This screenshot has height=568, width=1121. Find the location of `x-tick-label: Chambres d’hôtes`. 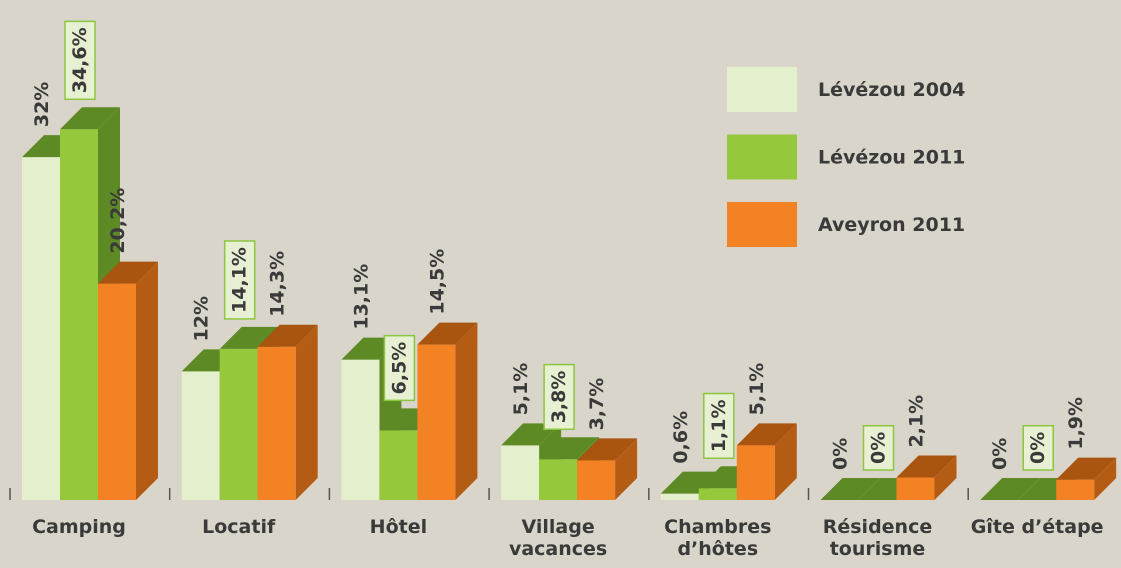

x-tick-label: Chambres d’hôtes is located at coordinates (718, 538).